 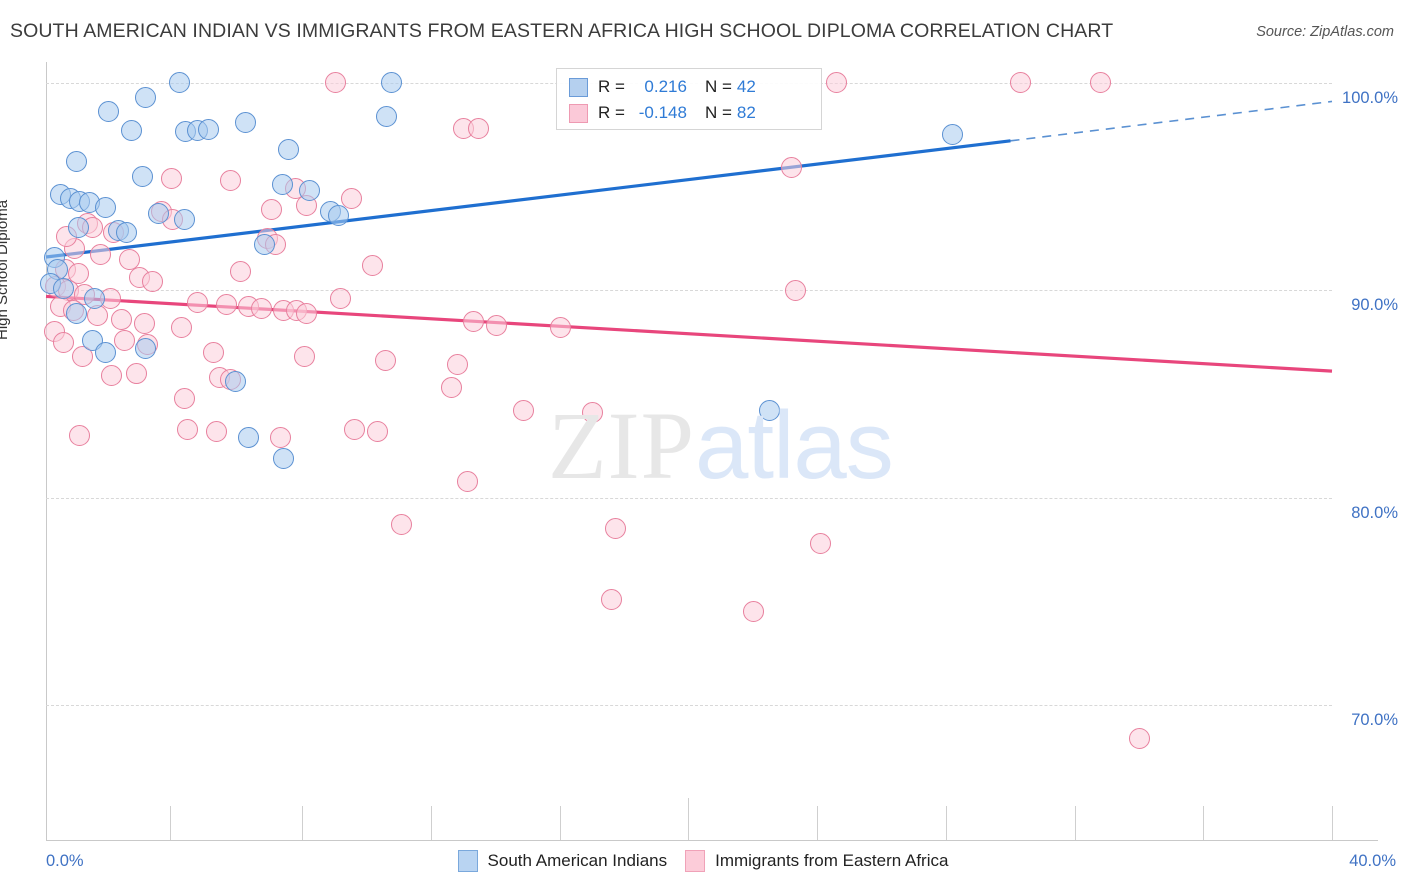 I want to click on y-axis-tick-label: 90.0%, so click(x=1374, y=305).